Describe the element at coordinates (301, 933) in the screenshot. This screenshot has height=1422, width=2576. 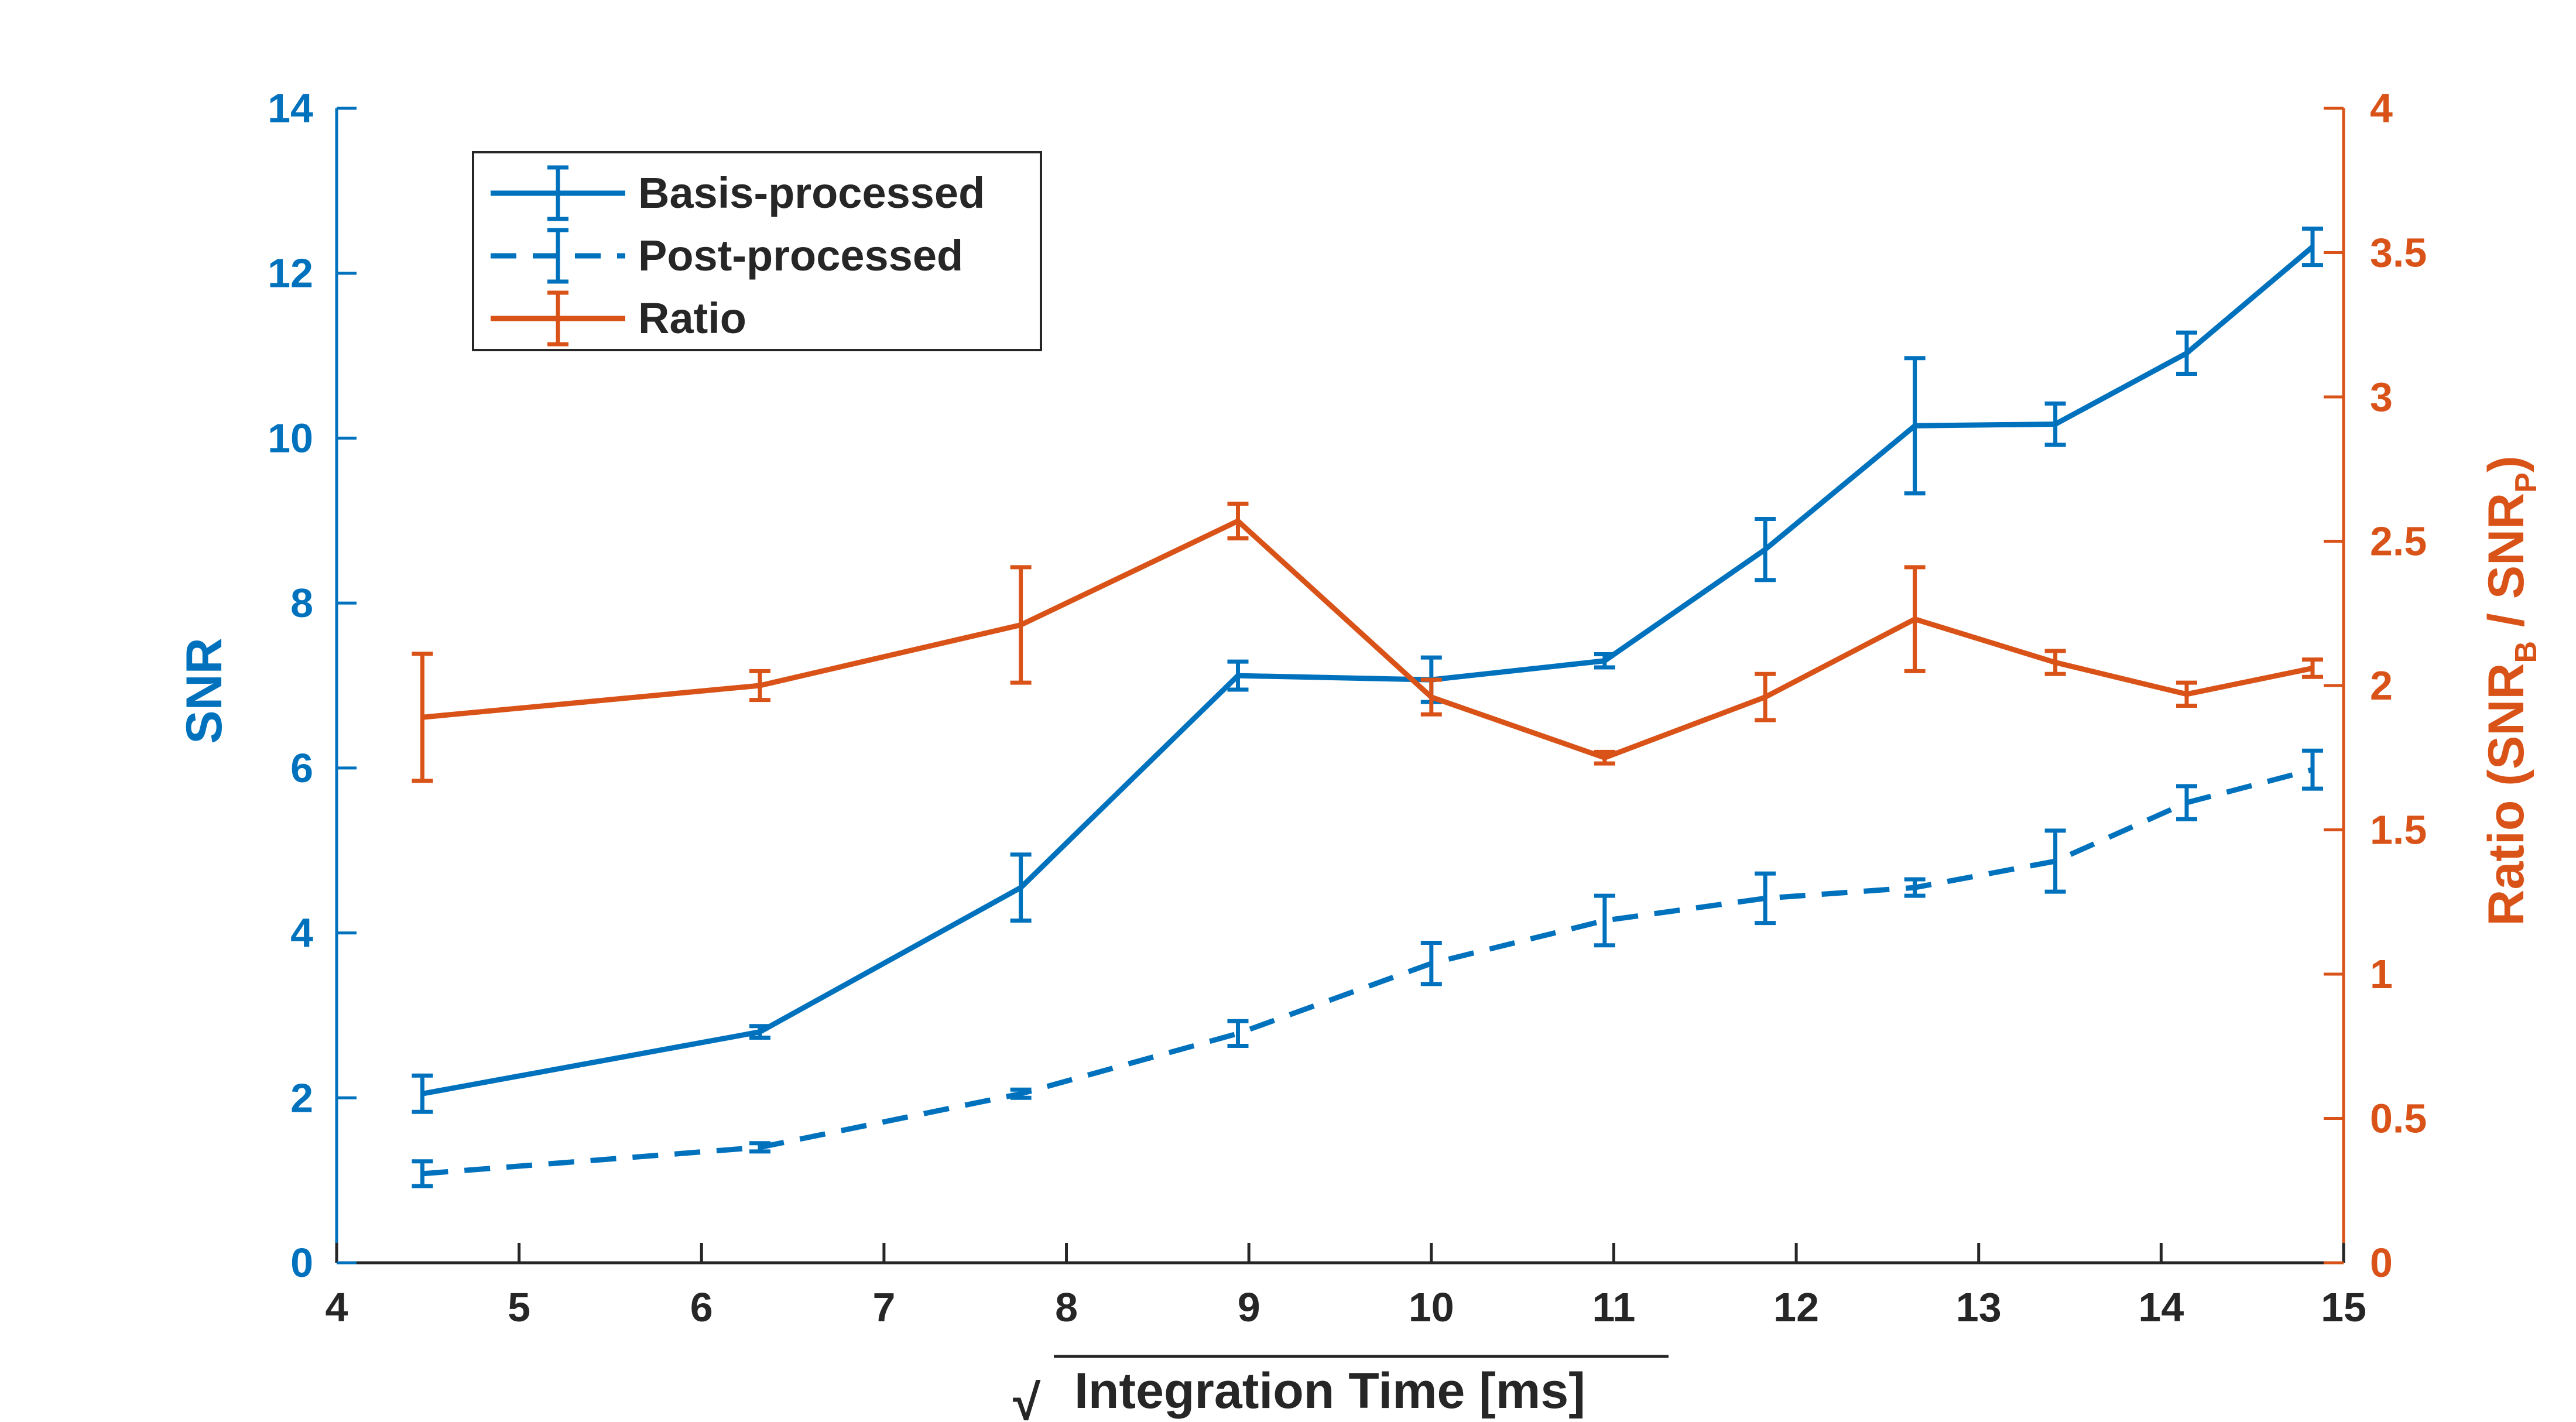
I see `y-left-tick-label: 4` at that location.